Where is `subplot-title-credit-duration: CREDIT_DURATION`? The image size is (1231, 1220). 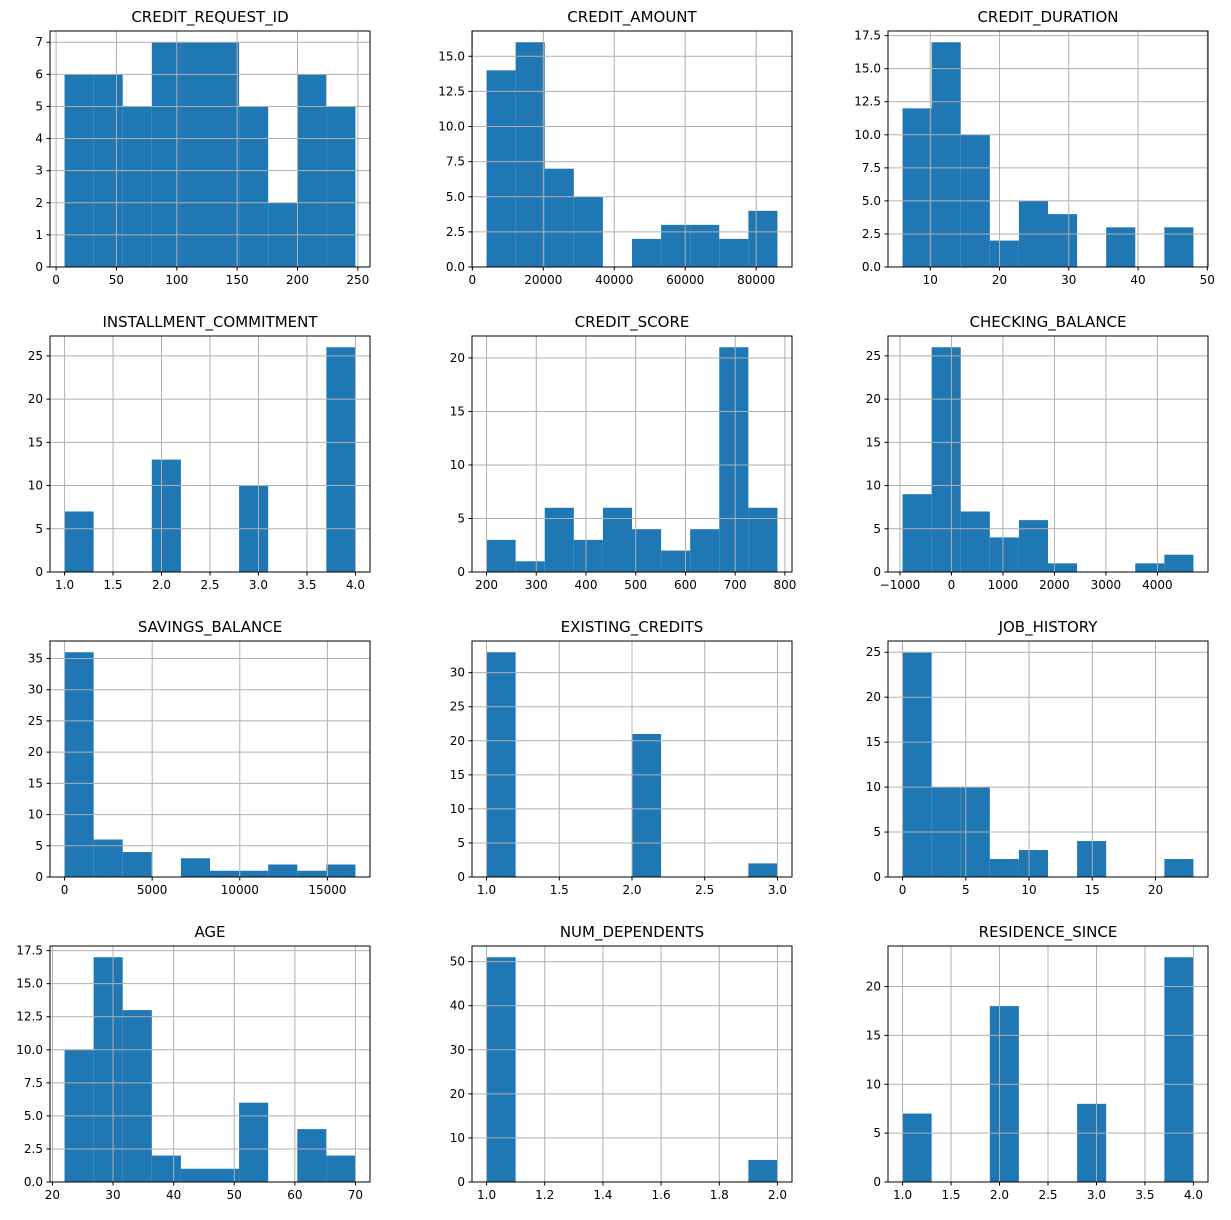 subplot-title-credit-duration: CREDIT_DURATION is located at coordinates (1047, 17).